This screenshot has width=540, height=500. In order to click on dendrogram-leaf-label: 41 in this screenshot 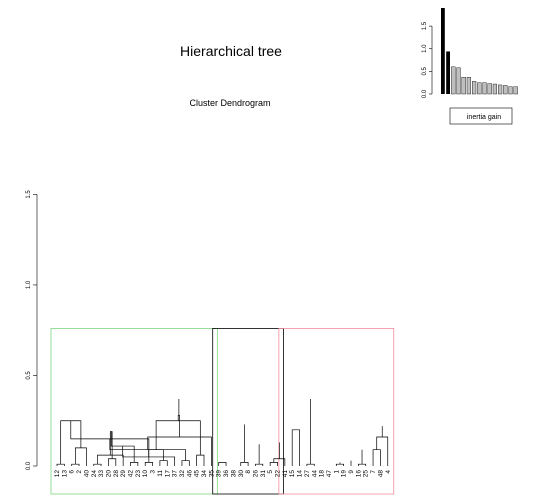, I will do `click(285, 474)`.